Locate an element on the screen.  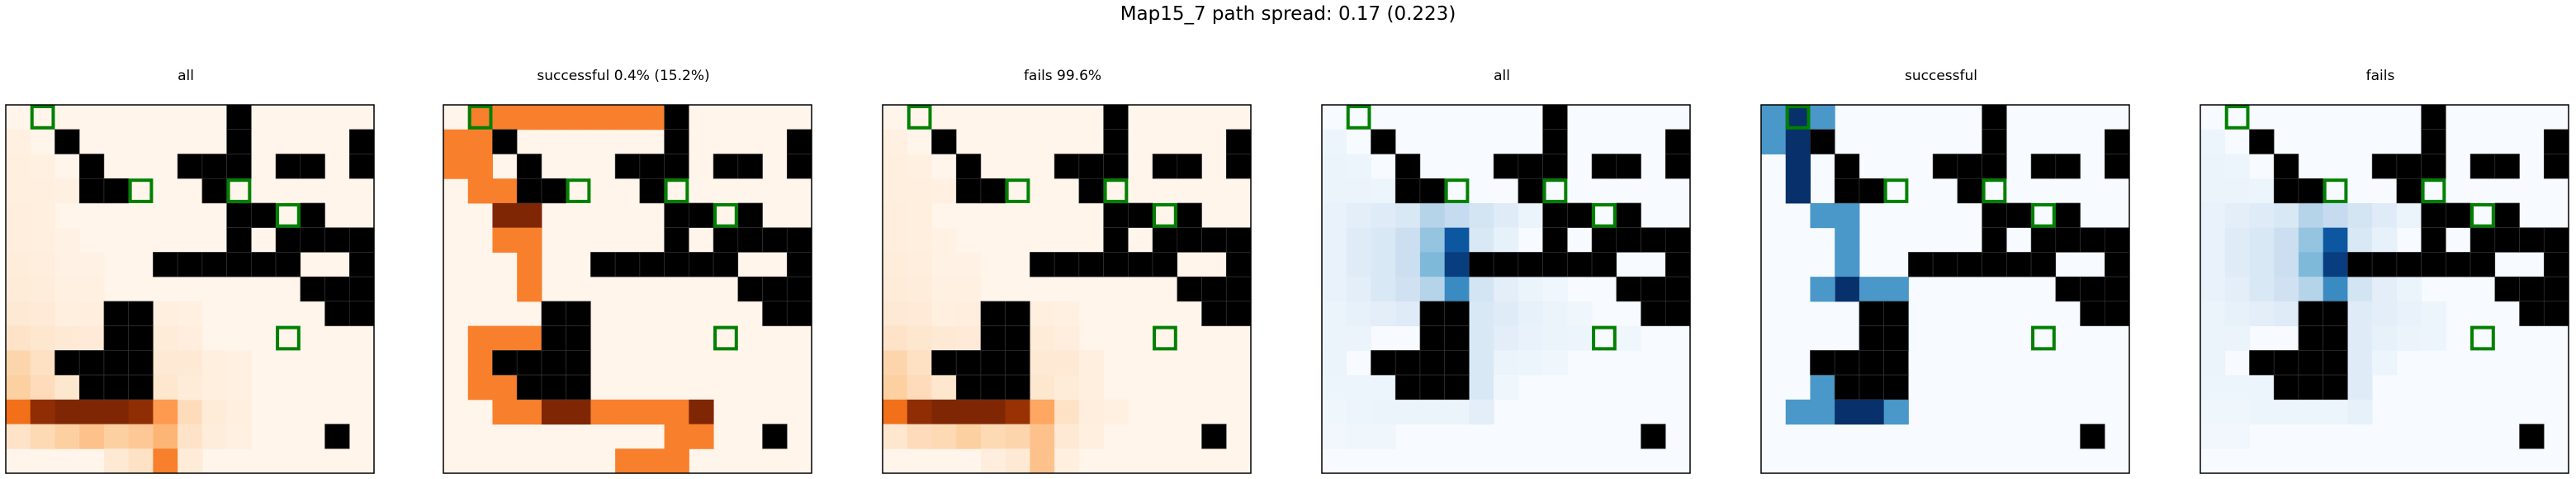
figure-title: Map15_7 path spread: 0.17 (0.223) is located at coordinates (1288, 14).